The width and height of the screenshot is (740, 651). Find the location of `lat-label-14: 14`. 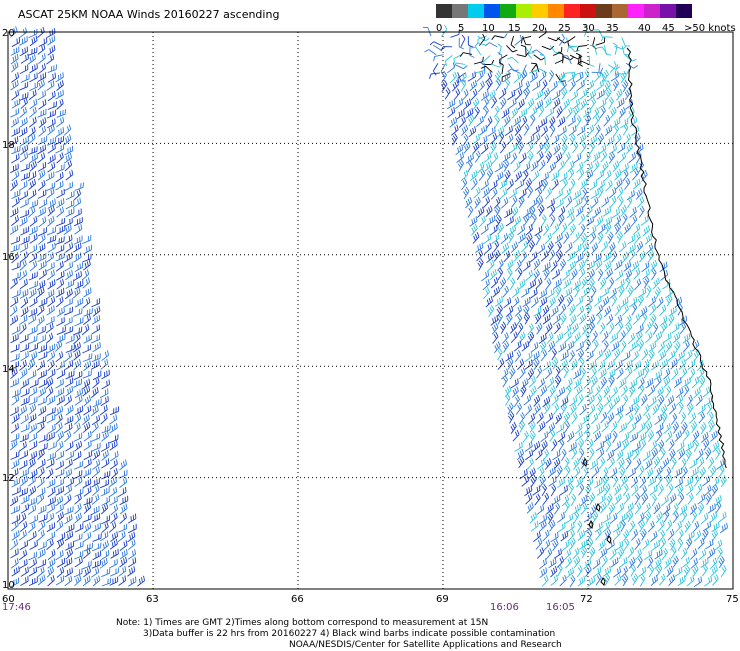

lat-label-14: 14 is located at coordinates (8, 369).